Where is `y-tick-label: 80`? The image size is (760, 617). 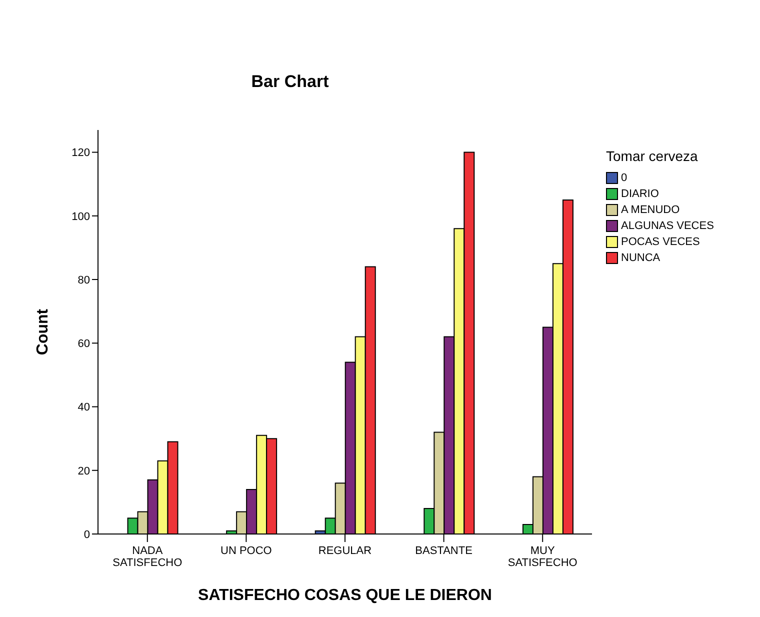 y-tick-label: 80 is located at coordinates (84, 280).